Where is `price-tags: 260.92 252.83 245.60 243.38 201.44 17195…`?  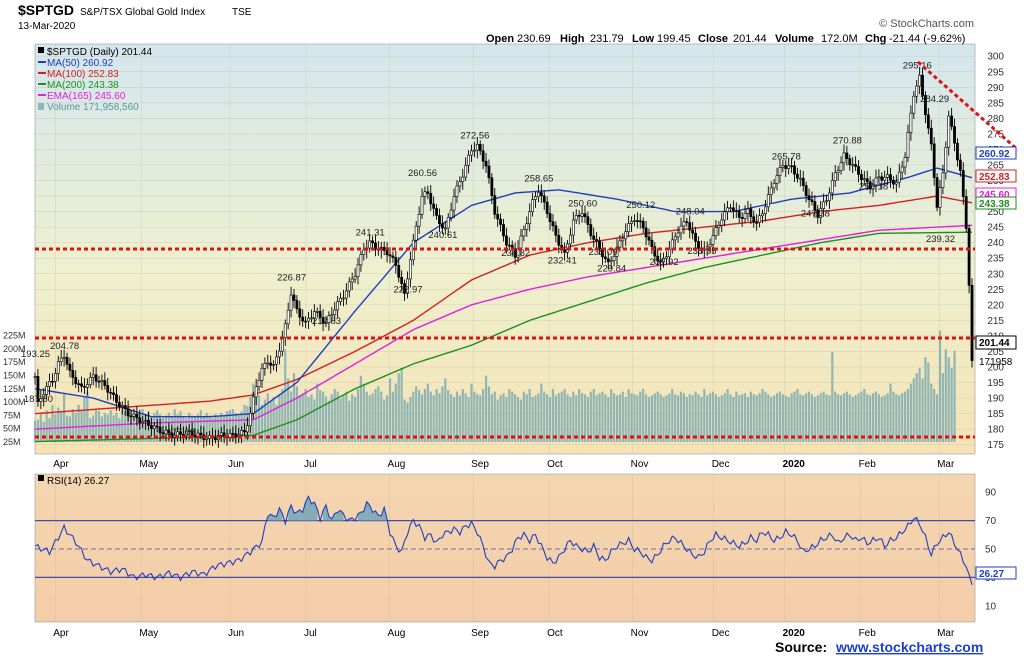
price-tags: 260.92 252.83 245.60 243.38 201.44 17195… is located at coordinates (996, 363).